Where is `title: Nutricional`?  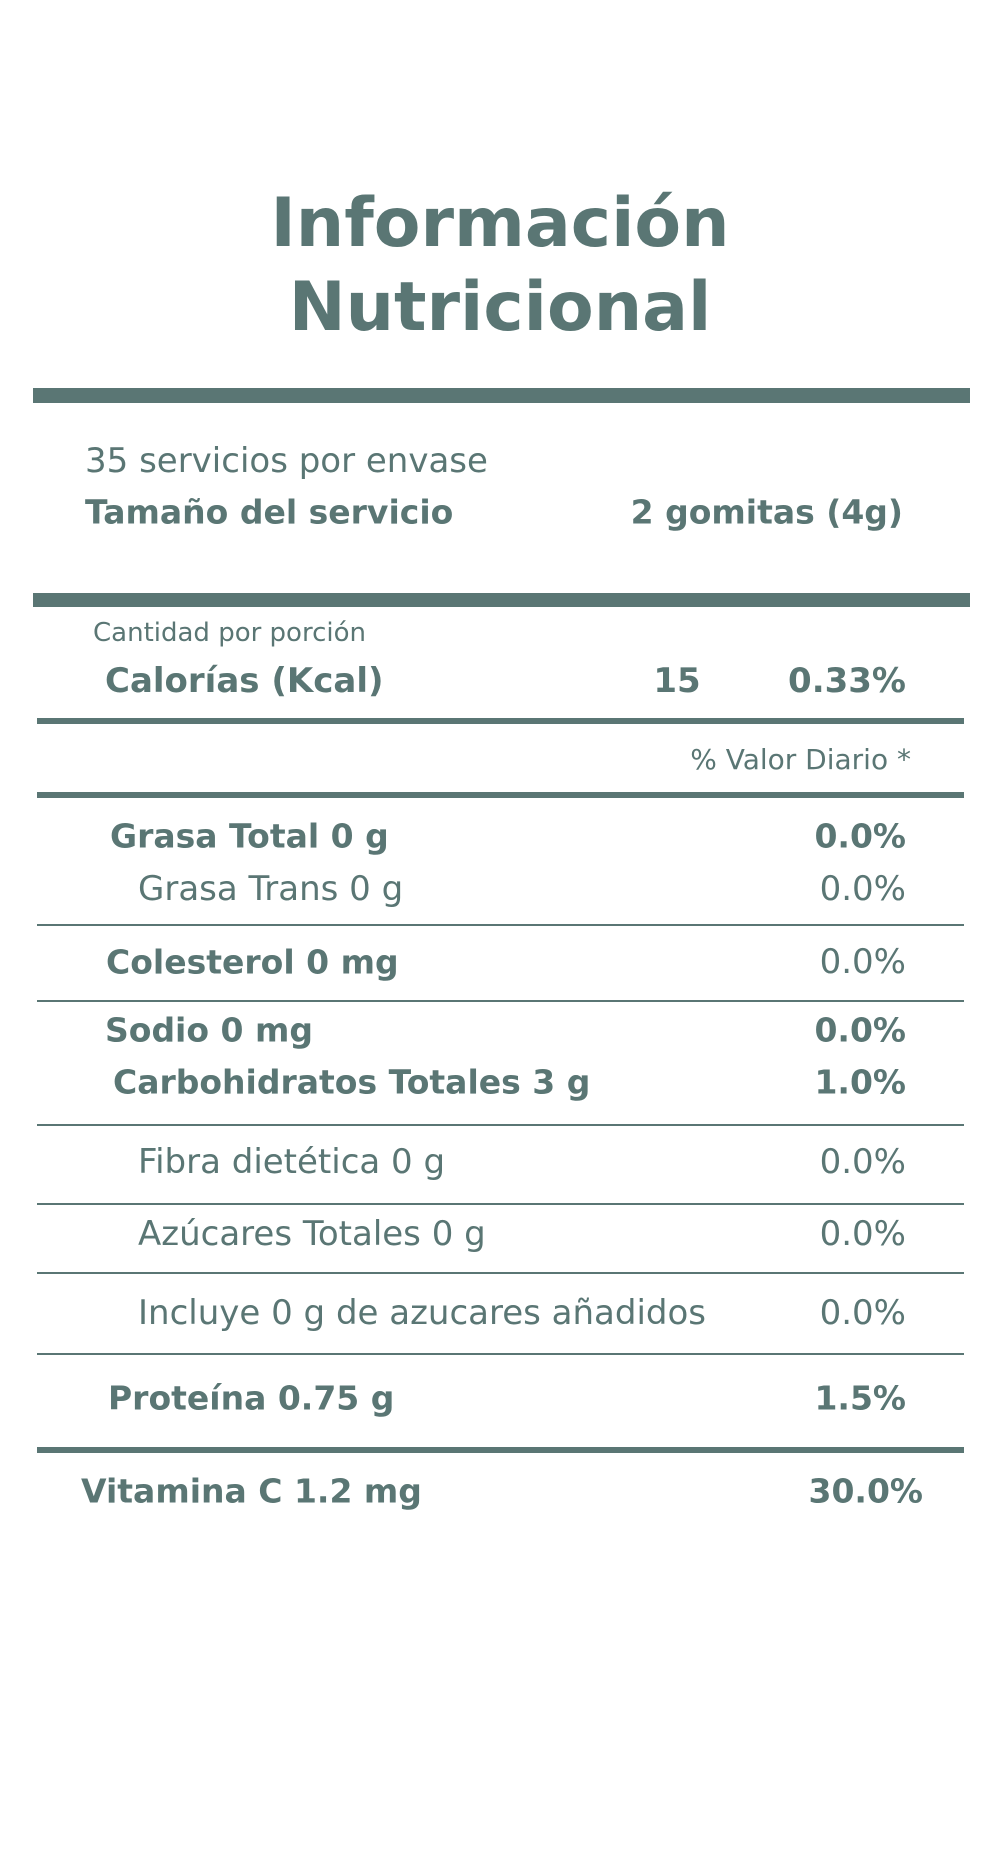 title: Nutricional is located at coordinates (500, 307).